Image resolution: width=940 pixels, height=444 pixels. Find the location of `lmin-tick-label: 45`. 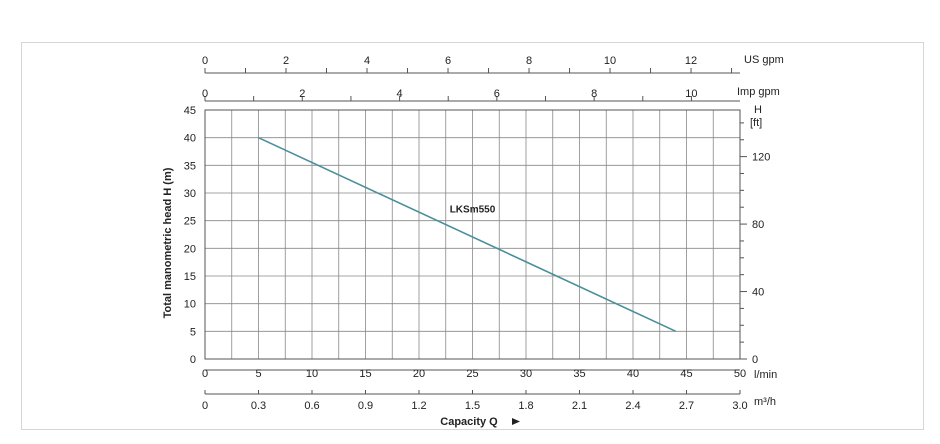

lmin-tick-label: 45 is located at coordinates (686, 374).